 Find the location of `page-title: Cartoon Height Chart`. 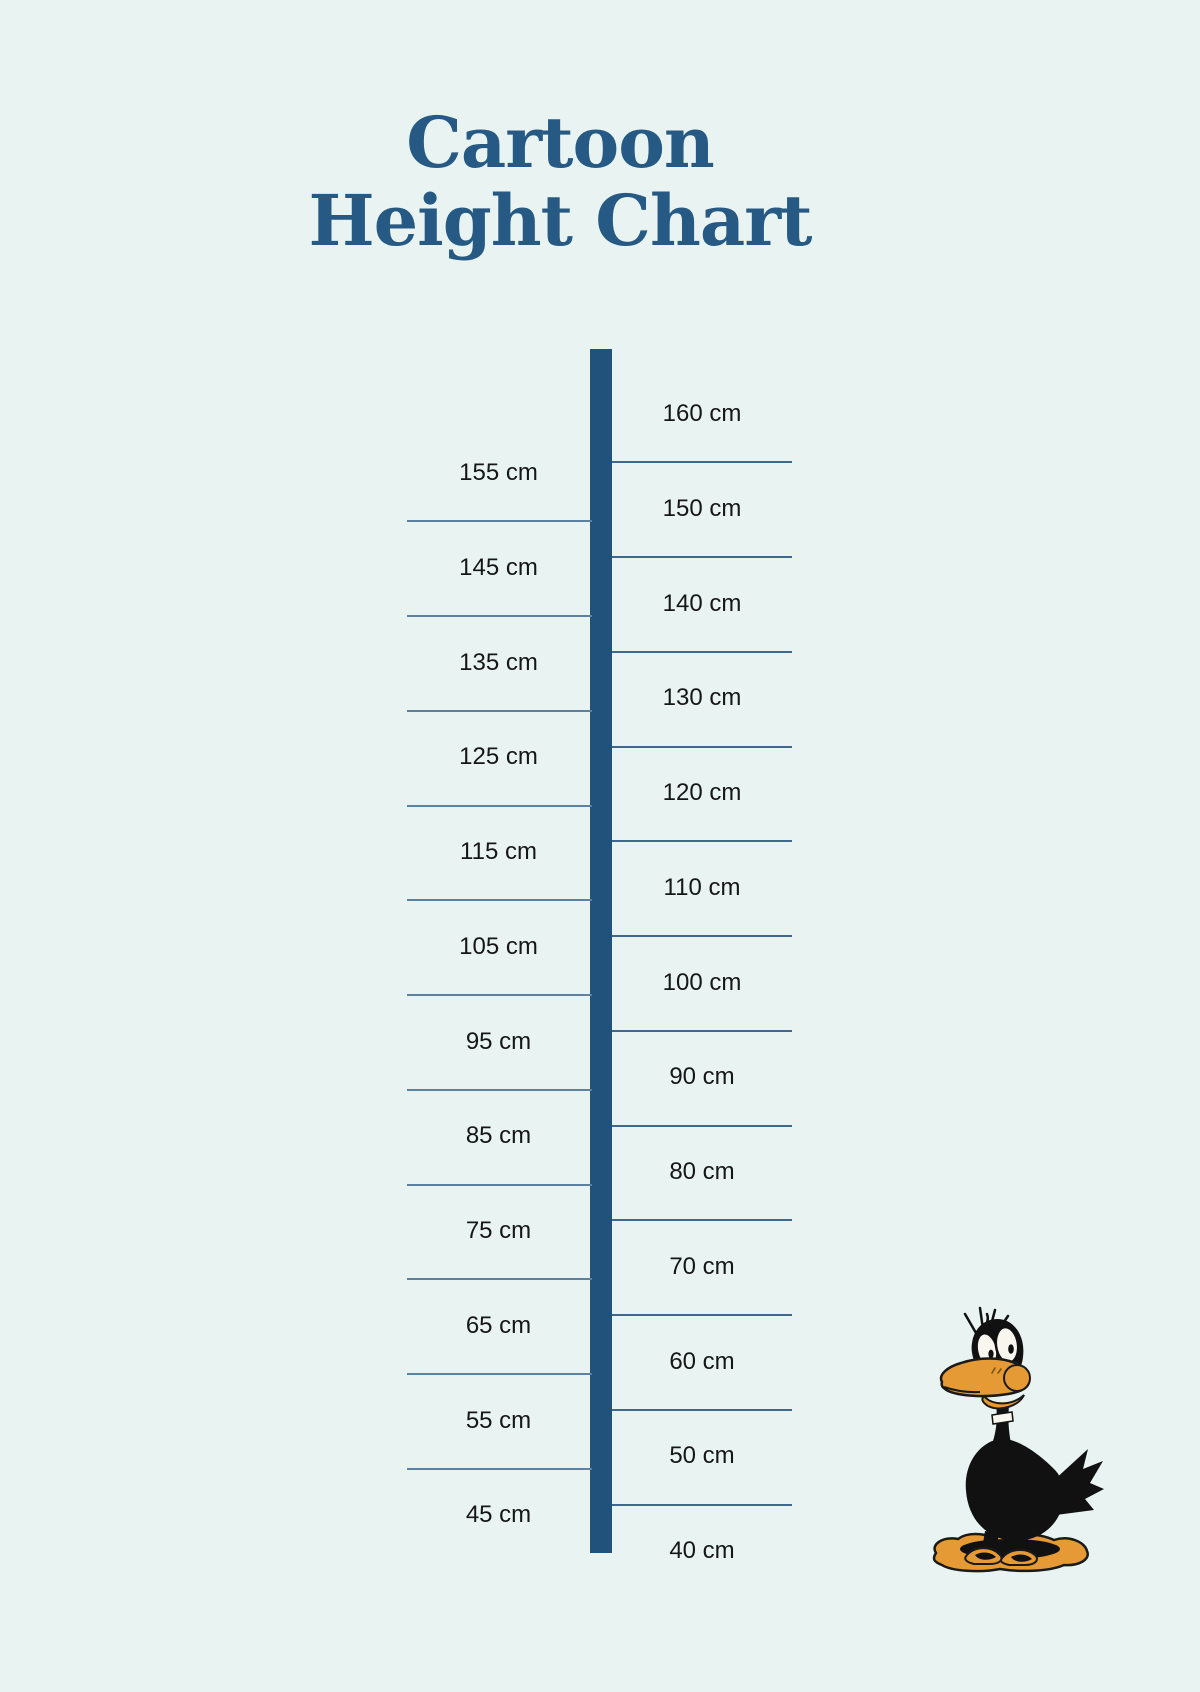

page-title: Cartoon Height Chart is located at coordinates (560, 182).